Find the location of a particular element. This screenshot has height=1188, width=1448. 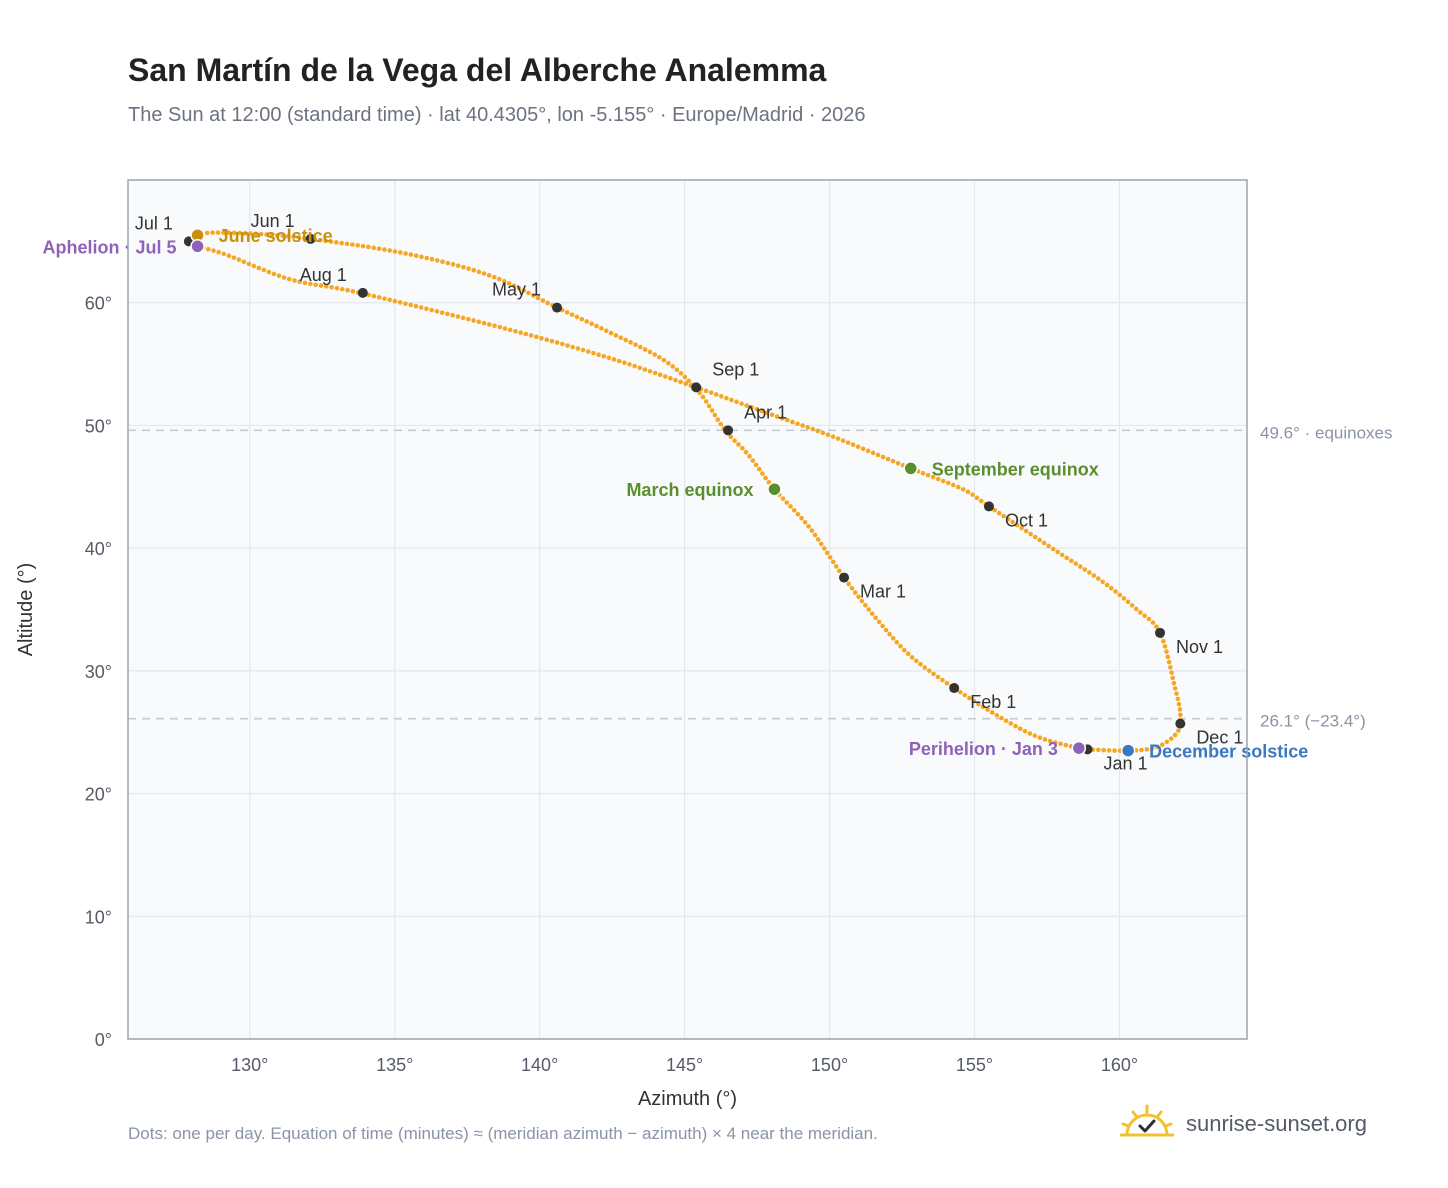

month-marker-label: Mar 1 is located at coordinates (883, 592).